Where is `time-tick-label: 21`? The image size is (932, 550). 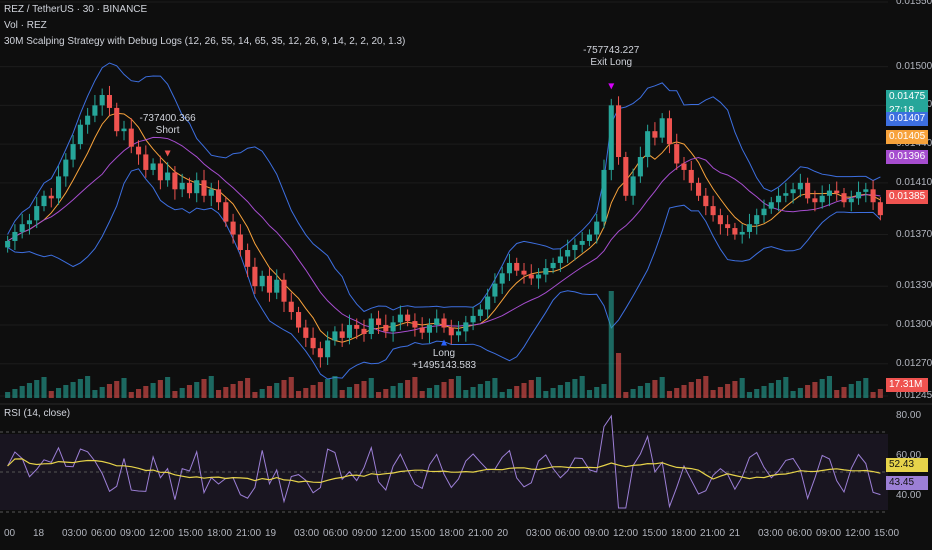
time-tick-label: 21 is located at coordinates (735, 533).